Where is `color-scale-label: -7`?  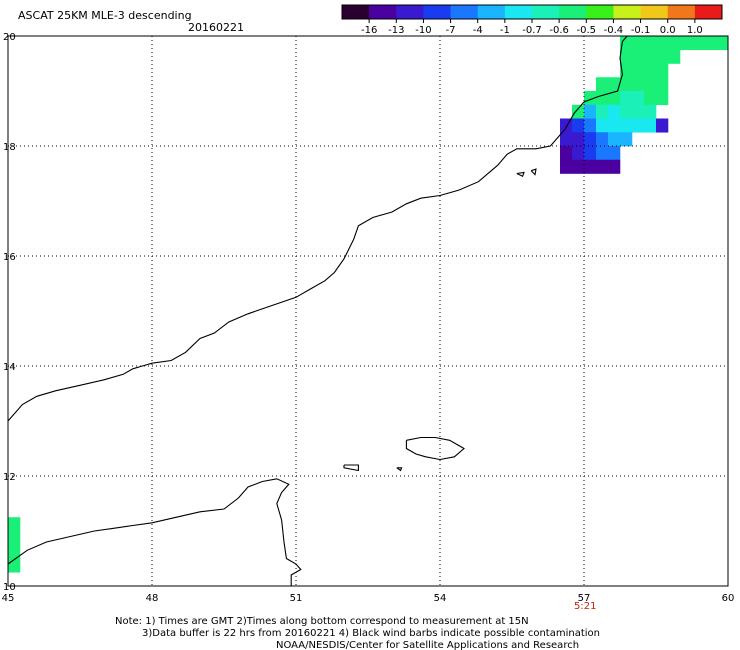
color-scale-label: -7 is located at coordinates (451, 30).